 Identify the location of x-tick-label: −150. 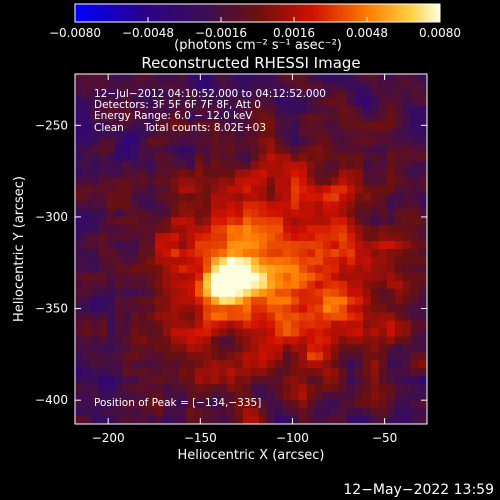
(200, 438).